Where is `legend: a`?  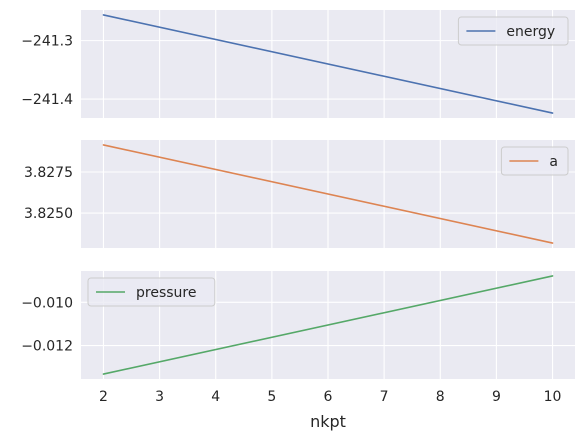
legend: a is located at coordinates (534, 161).